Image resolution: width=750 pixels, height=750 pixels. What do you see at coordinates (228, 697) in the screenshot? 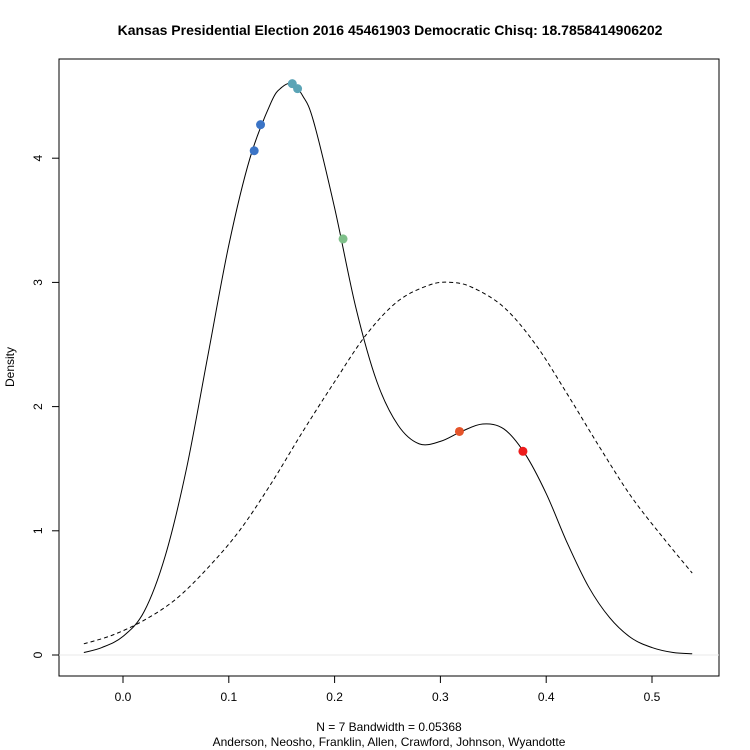
I see `x-tick-label: 0.1` at bounding box center [228, 697].